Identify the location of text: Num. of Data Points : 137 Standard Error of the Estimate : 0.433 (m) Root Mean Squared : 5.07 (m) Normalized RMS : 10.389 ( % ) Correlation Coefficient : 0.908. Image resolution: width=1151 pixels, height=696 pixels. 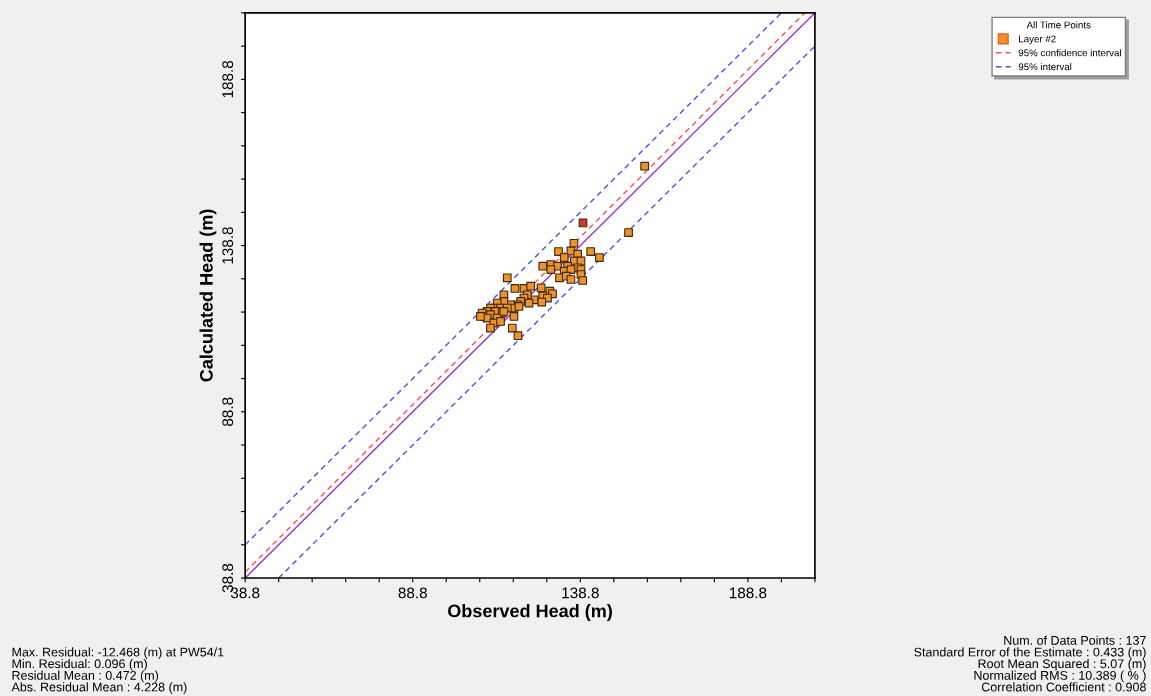
(1030, 663).